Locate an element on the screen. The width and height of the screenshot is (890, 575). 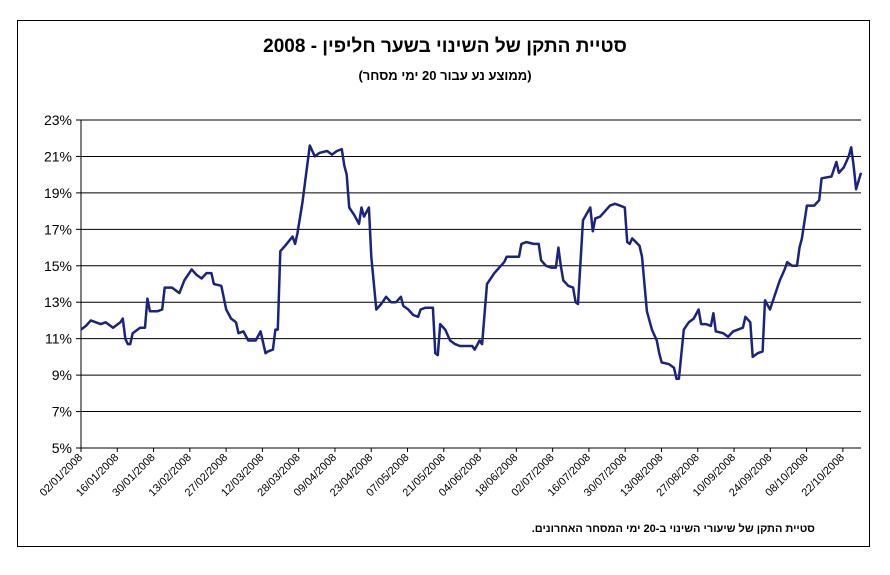
y-tick-label: 17% is located at coordinates (58, 229).